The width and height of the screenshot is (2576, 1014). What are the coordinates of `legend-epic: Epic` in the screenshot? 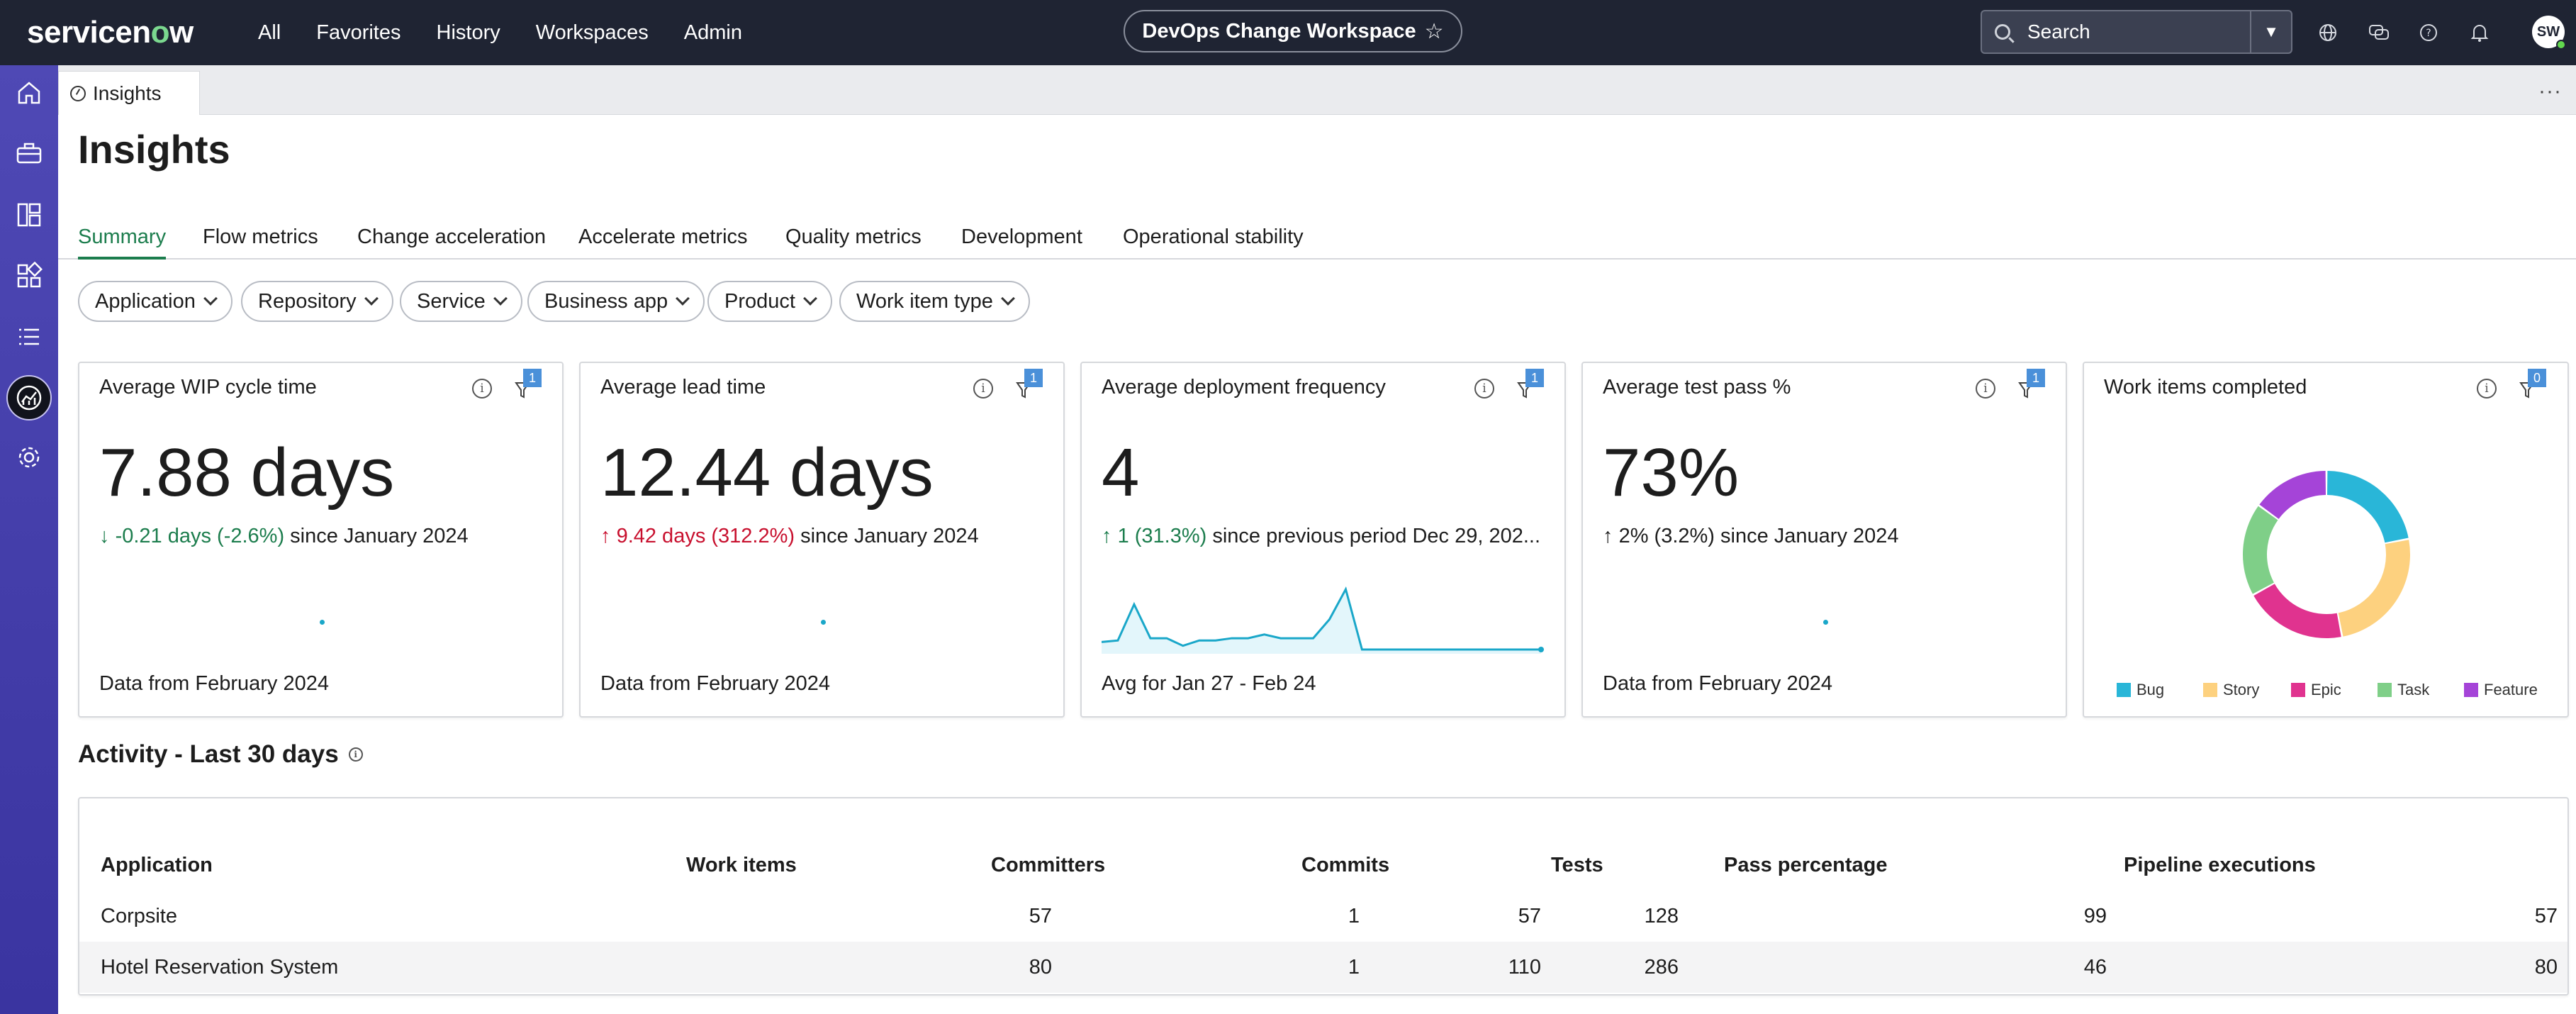 It's located at (2316, 690).